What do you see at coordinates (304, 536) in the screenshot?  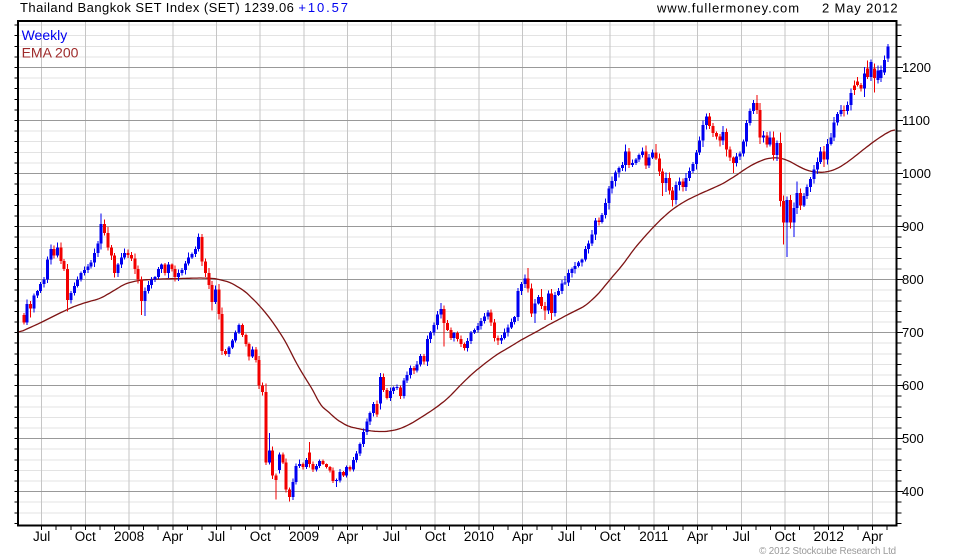 I see `svg-text: 2009` at bounding box center [304, 536].